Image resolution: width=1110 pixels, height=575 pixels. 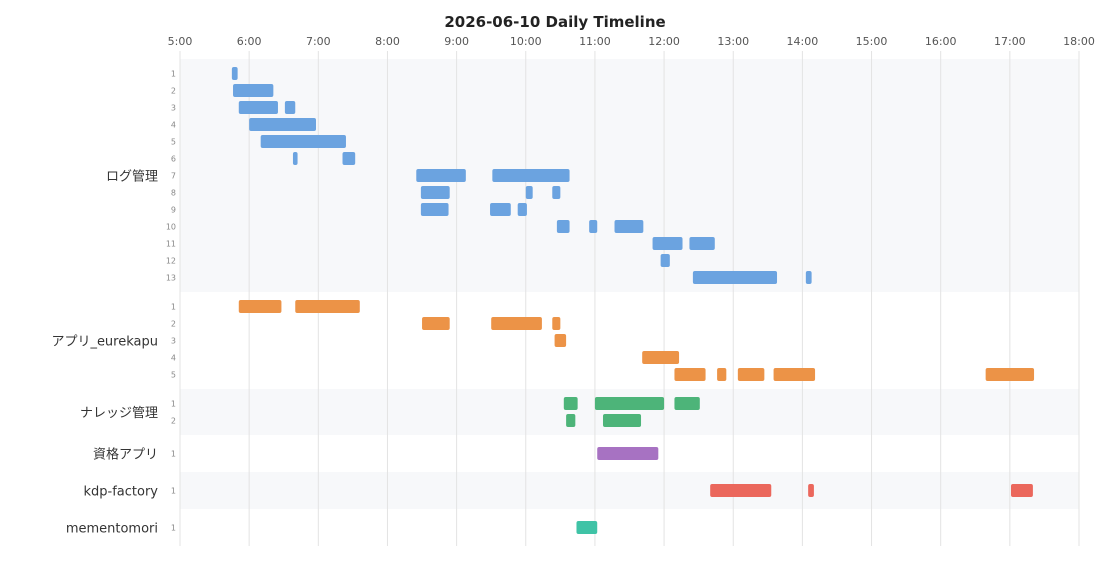 What do you see at coordinates (120, 492) in the screenshot?
I see `group-label: kdp-factory` at bounding box center [120, 492].